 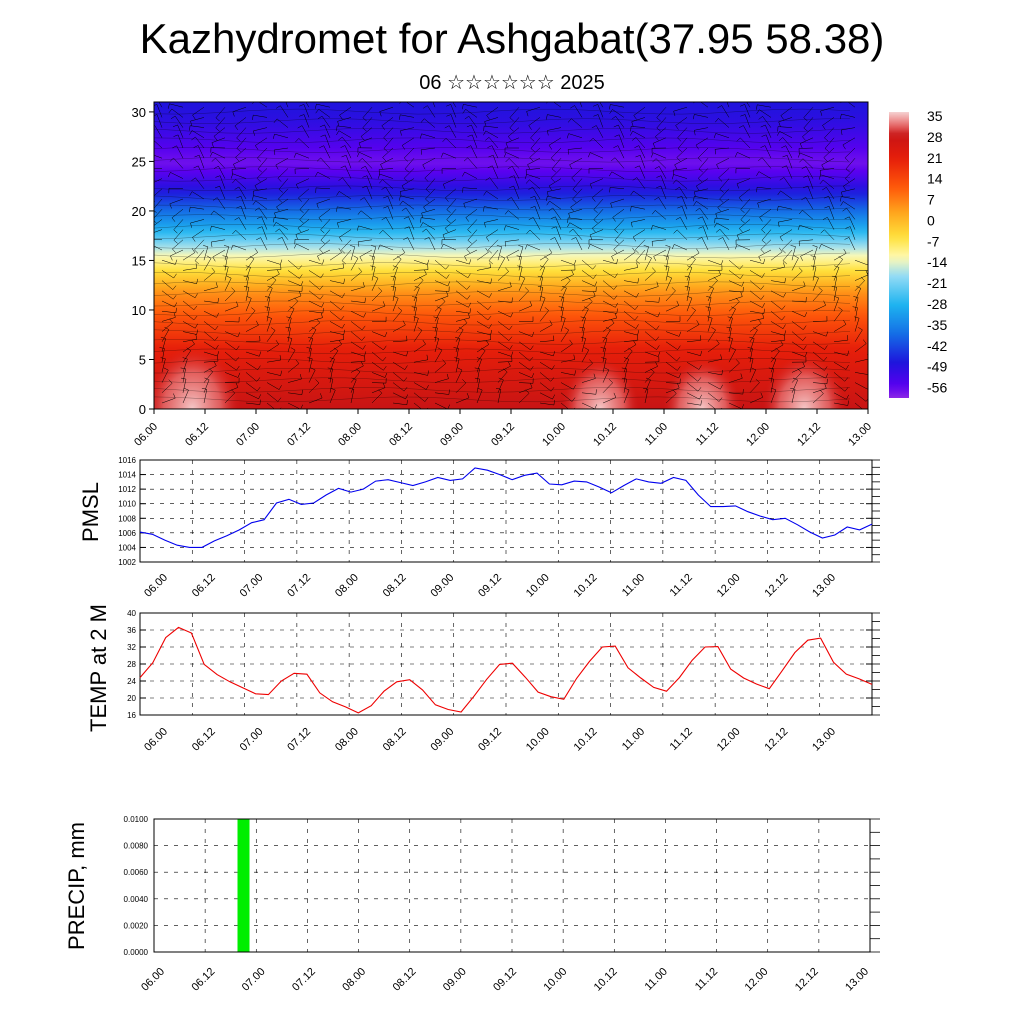 What do you see at coordinates (127, 533) in the screenshot?
I see `y-tick-label: 1006` at bounding box center [127, 533].